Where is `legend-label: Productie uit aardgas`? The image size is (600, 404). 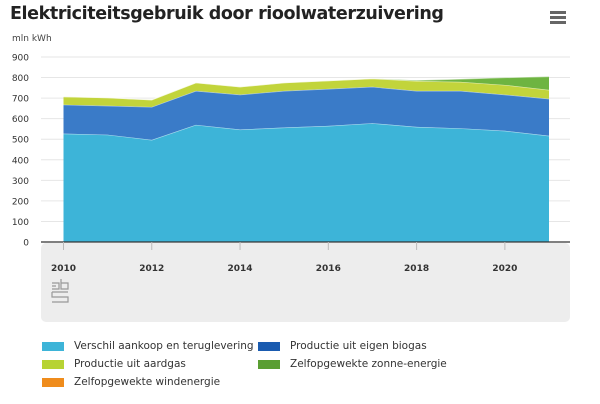
legend-label: Productie uit aardgas is located at coordinates (130, 364).